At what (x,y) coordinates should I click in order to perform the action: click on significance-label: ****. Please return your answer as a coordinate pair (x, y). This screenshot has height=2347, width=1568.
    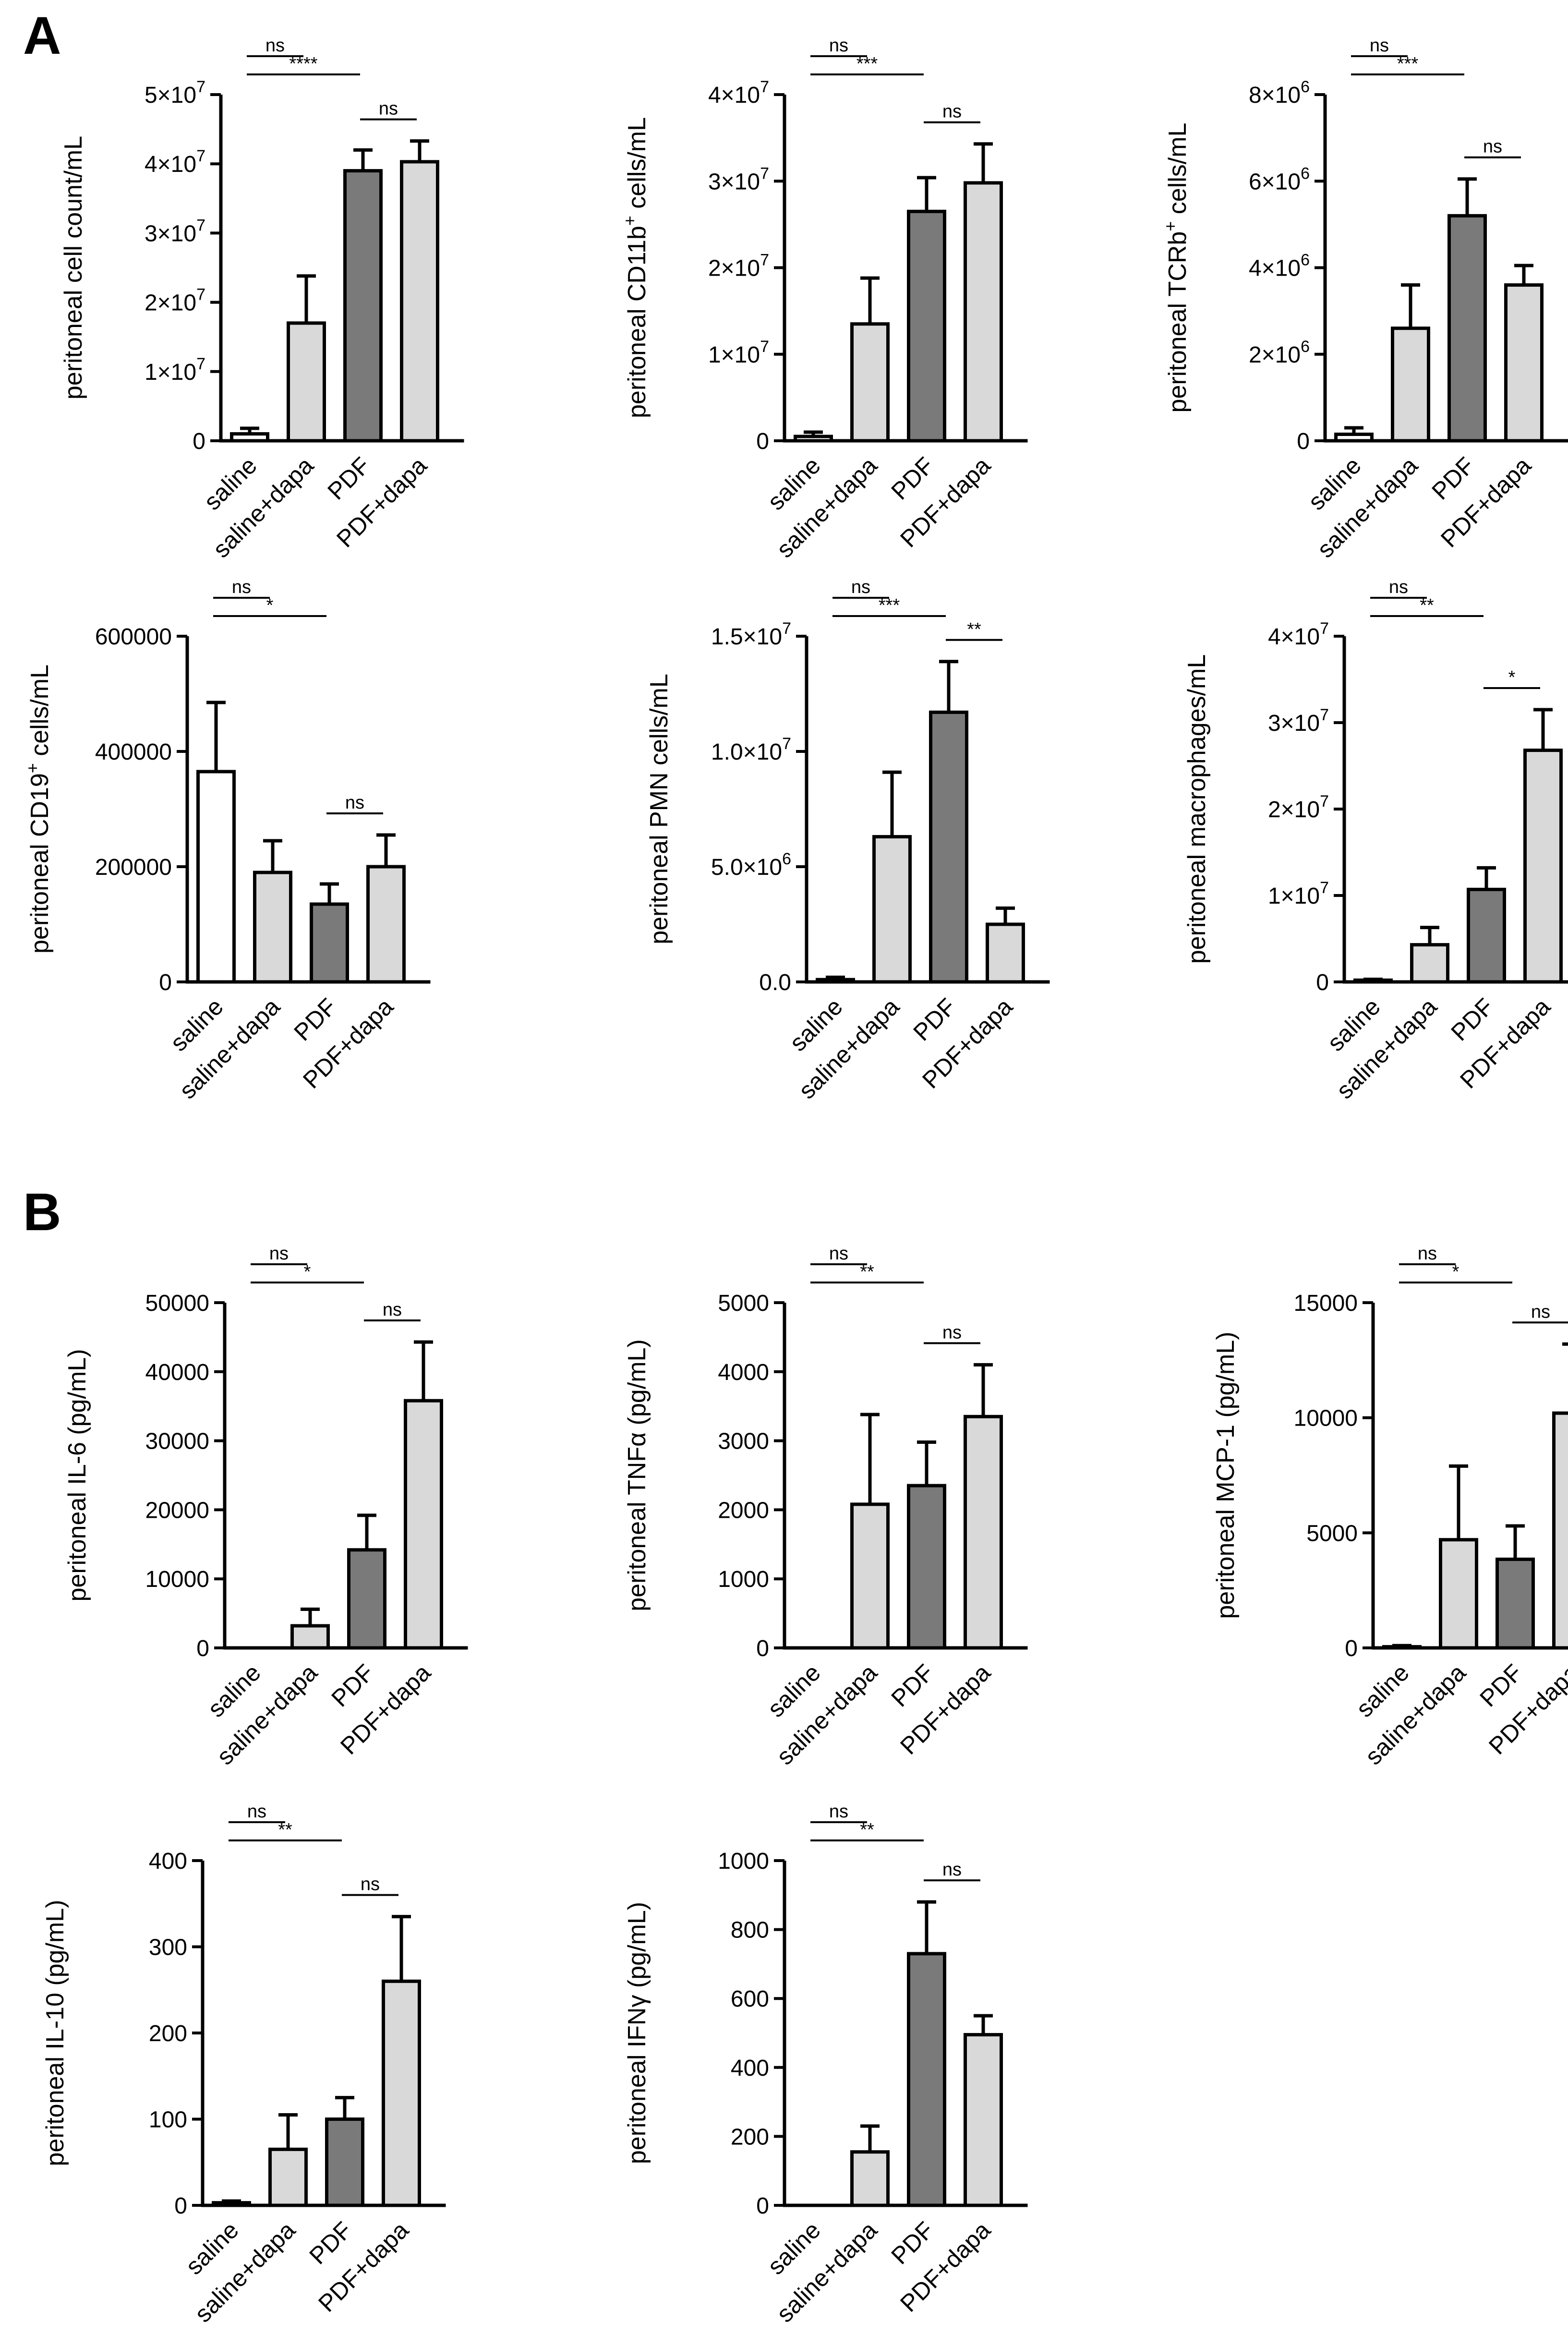
    Looking at the image, I should click on (303, 64).